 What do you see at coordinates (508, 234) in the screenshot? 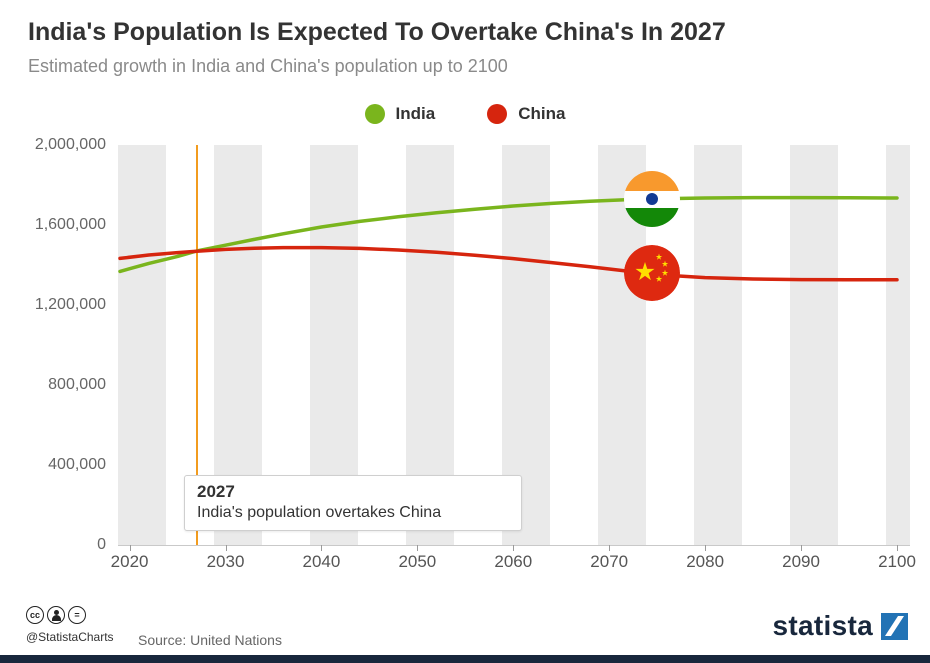
I see `series-line-india` at bounding box center [508, 234].